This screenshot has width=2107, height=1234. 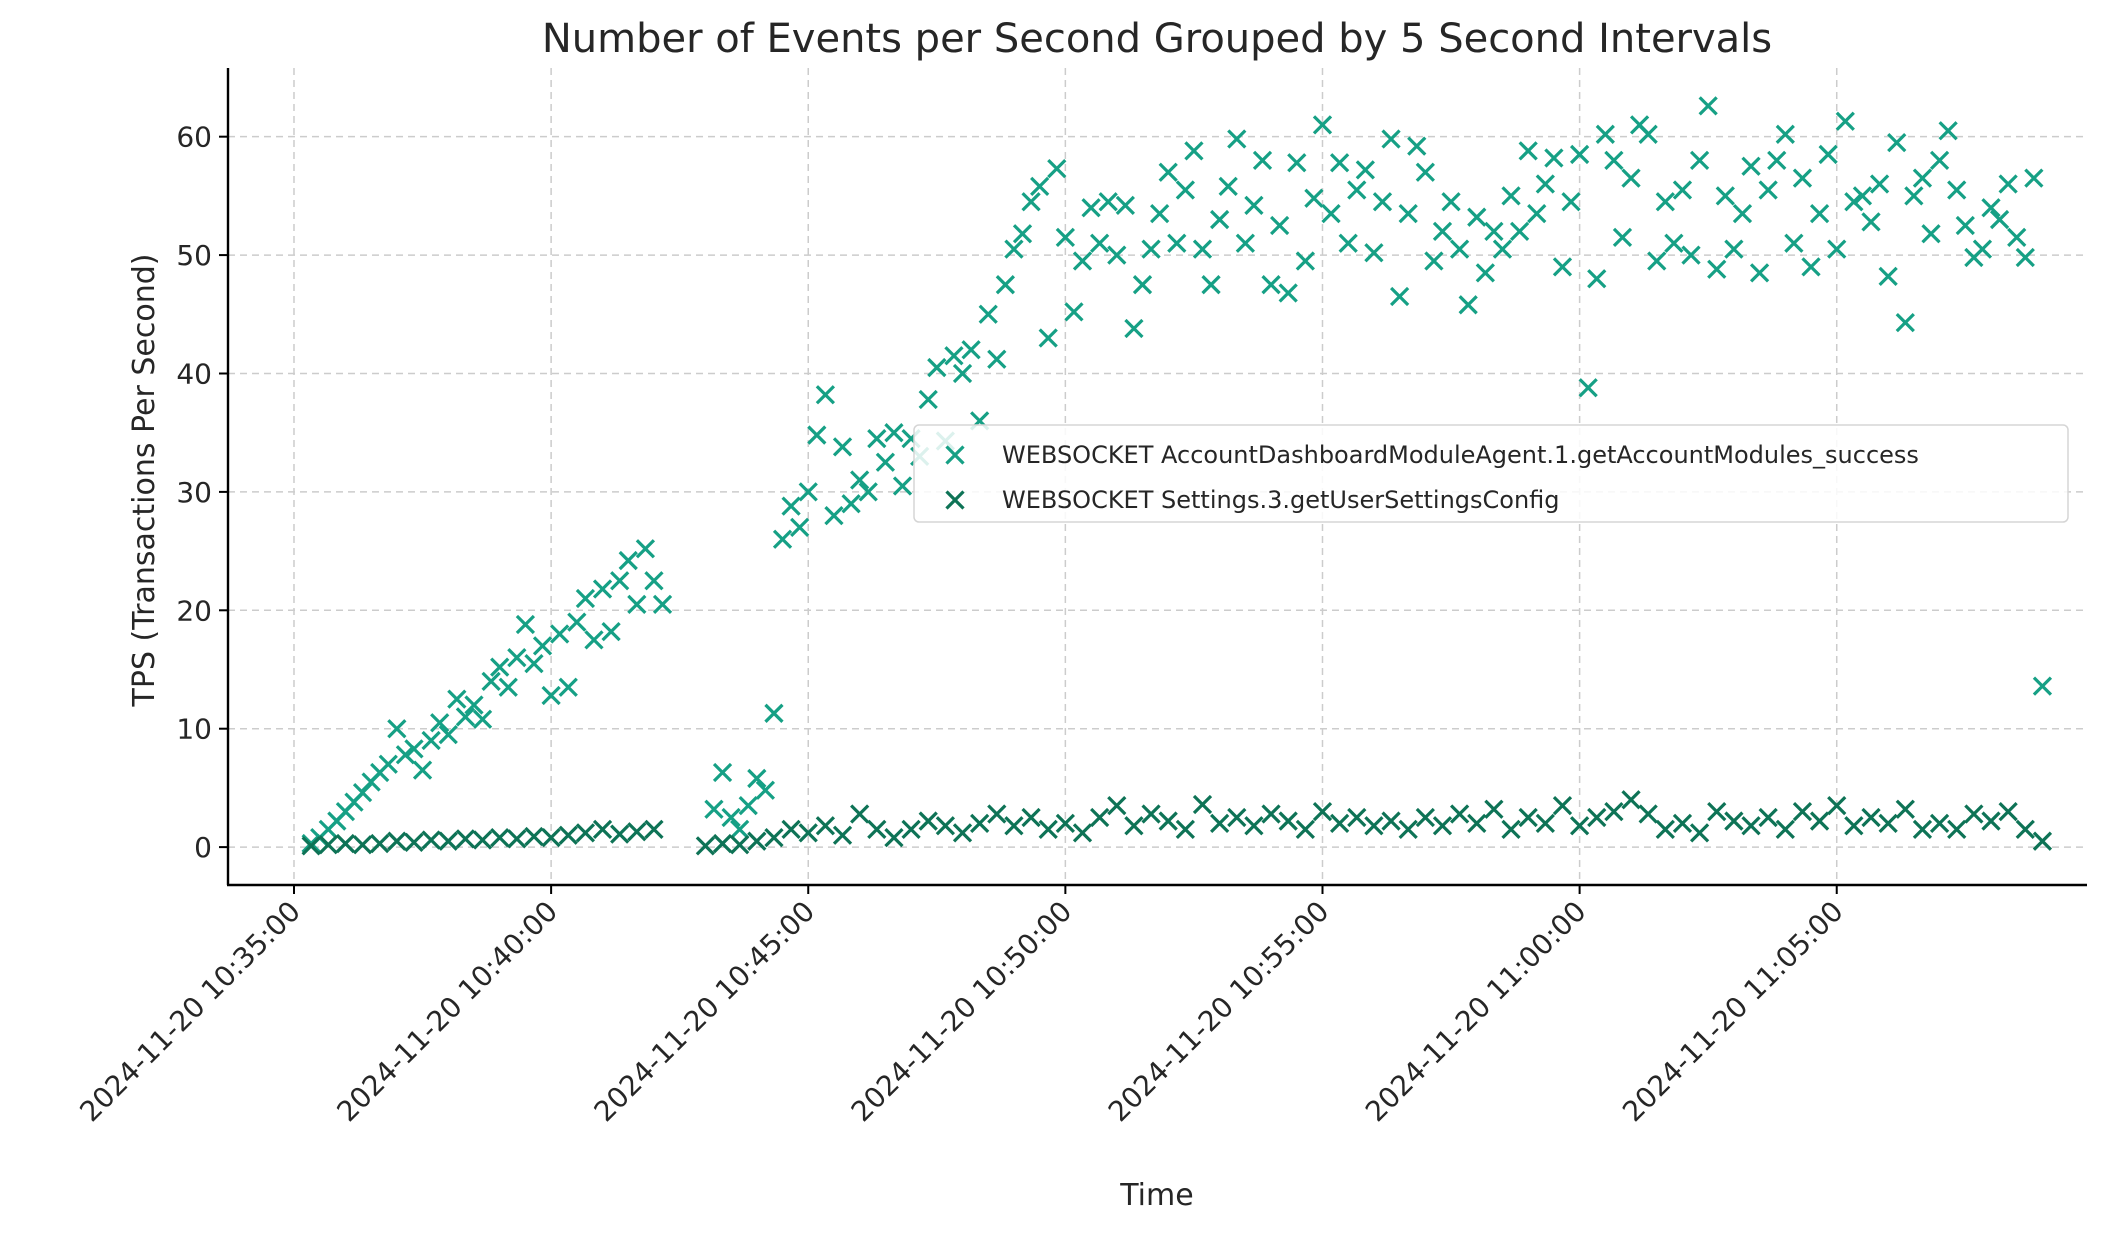 I want to click on y-tick-label: 20, so click(x=194, y=610).